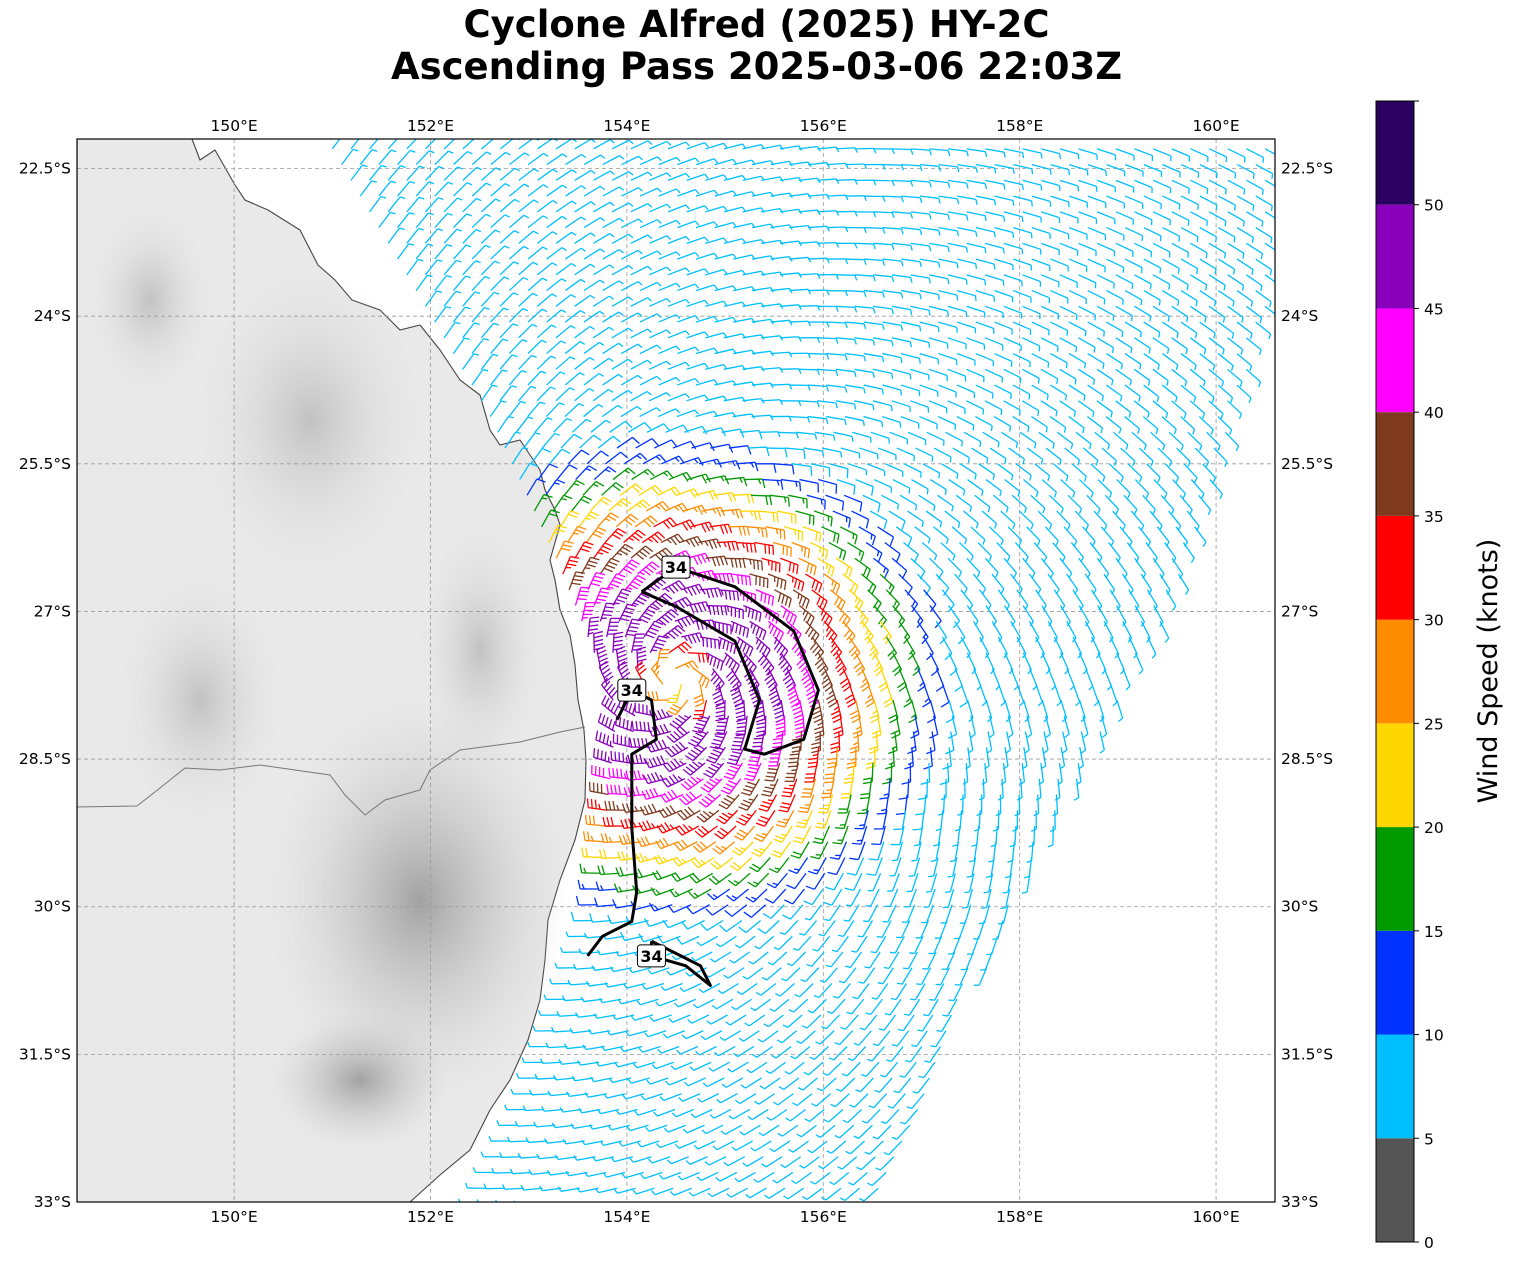 Image resolution: width=1513 pixels, height=1264 pixels. Describe the element at coordinates (823, 1217) in the screenshot. I see `lon-tick-label-bottom: 156°E` at that location.